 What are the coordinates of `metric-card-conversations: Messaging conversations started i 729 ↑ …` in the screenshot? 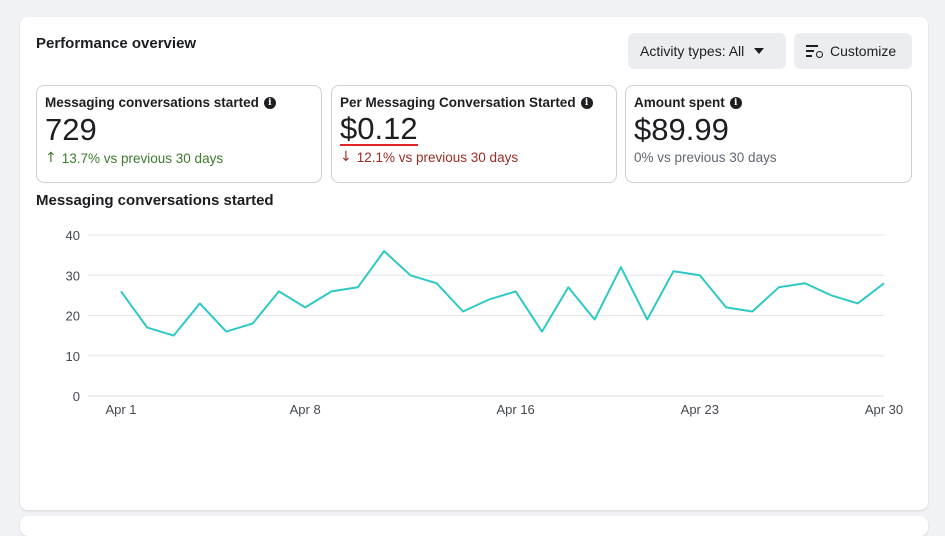 It's located at (179, 134).